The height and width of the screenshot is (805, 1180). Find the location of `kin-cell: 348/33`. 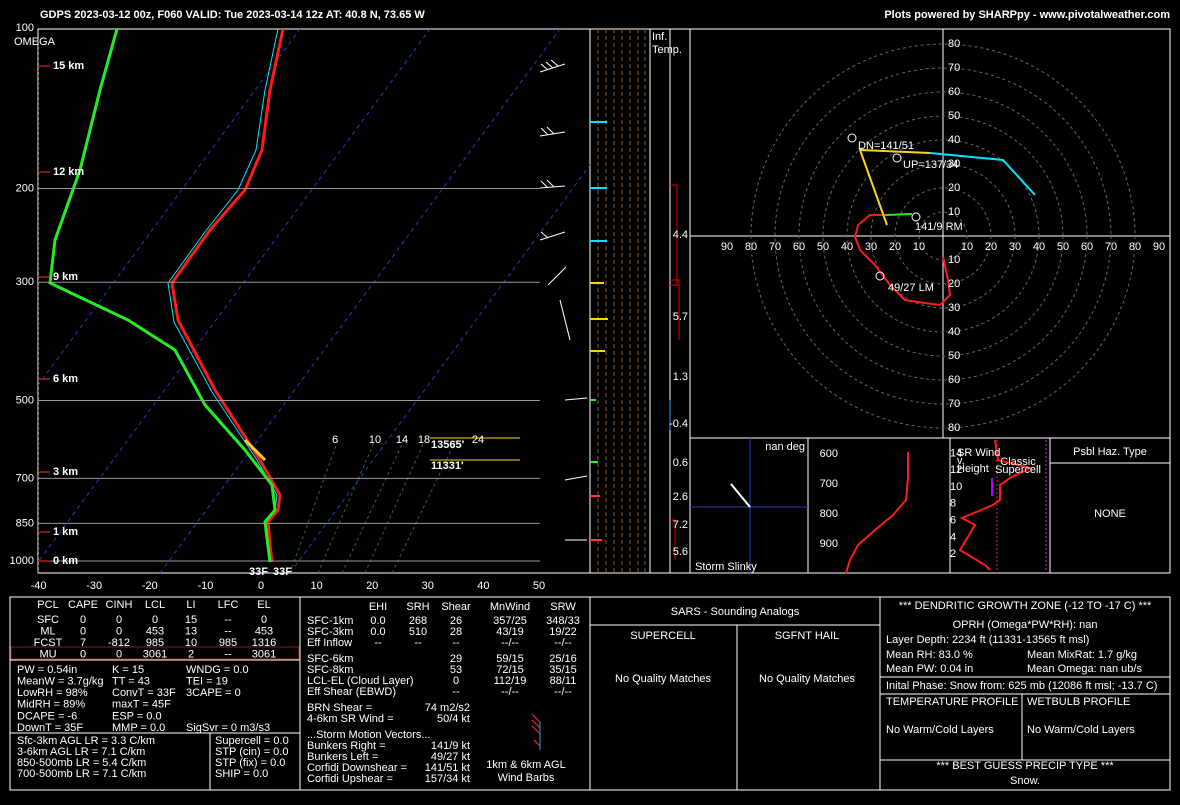

kin-cell: 348/33 is located at coordinates (563, 621).